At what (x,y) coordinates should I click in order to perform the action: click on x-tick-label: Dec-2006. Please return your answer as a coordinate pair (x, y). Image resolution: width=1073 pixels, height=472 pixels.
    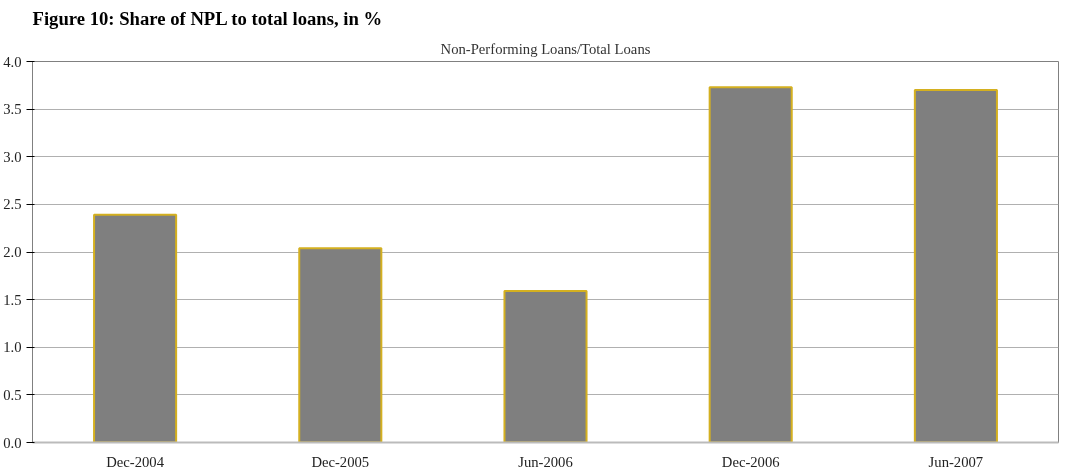
    Looking at the image, I should click on (750, 461).